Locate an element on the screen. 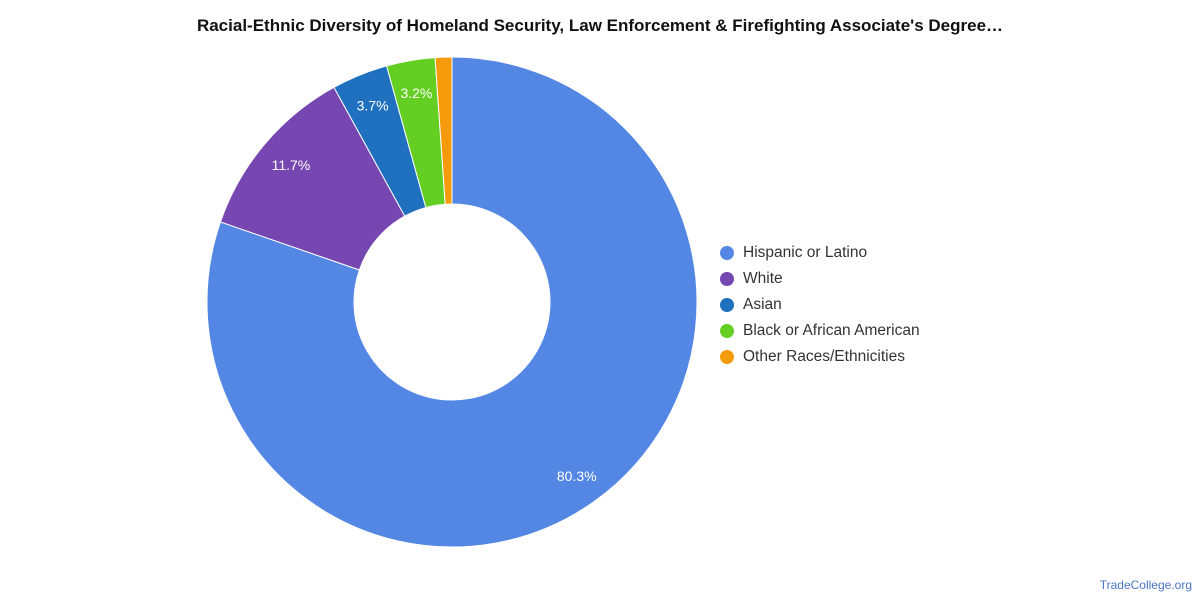 Image resolution: width=1200 pixels, height=600 pixels. legend-item-0: Hispanic or Latino is located at coordinates (820, 253).